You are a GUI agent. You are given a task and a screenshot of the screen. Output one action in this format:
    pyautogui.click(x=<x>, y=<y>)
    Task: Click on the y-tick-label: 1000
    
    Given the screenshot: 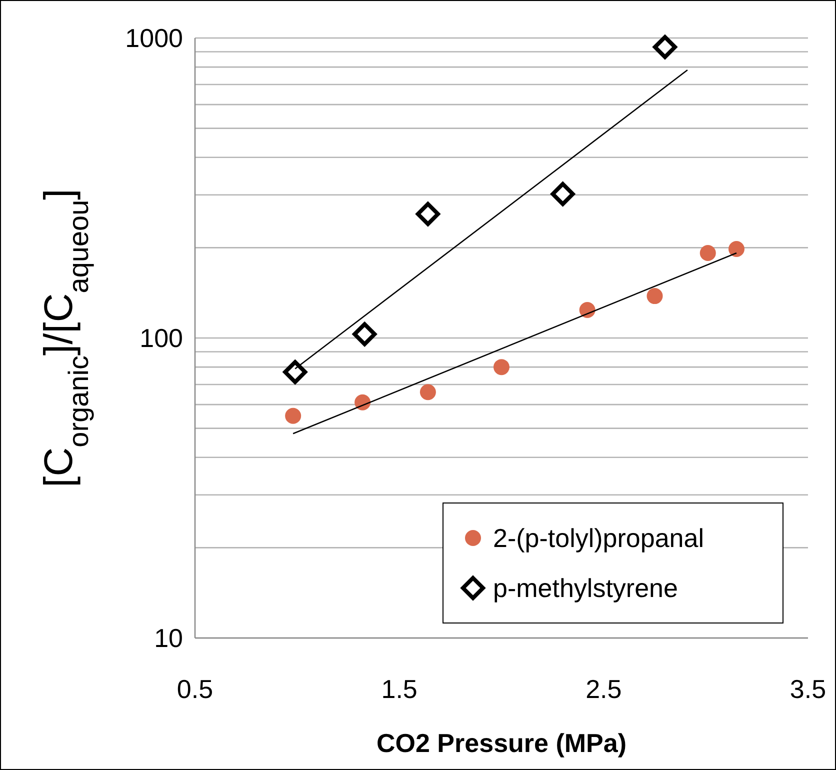 What is the action you would take?
    pyautogui.click(x=154, y=38)
    